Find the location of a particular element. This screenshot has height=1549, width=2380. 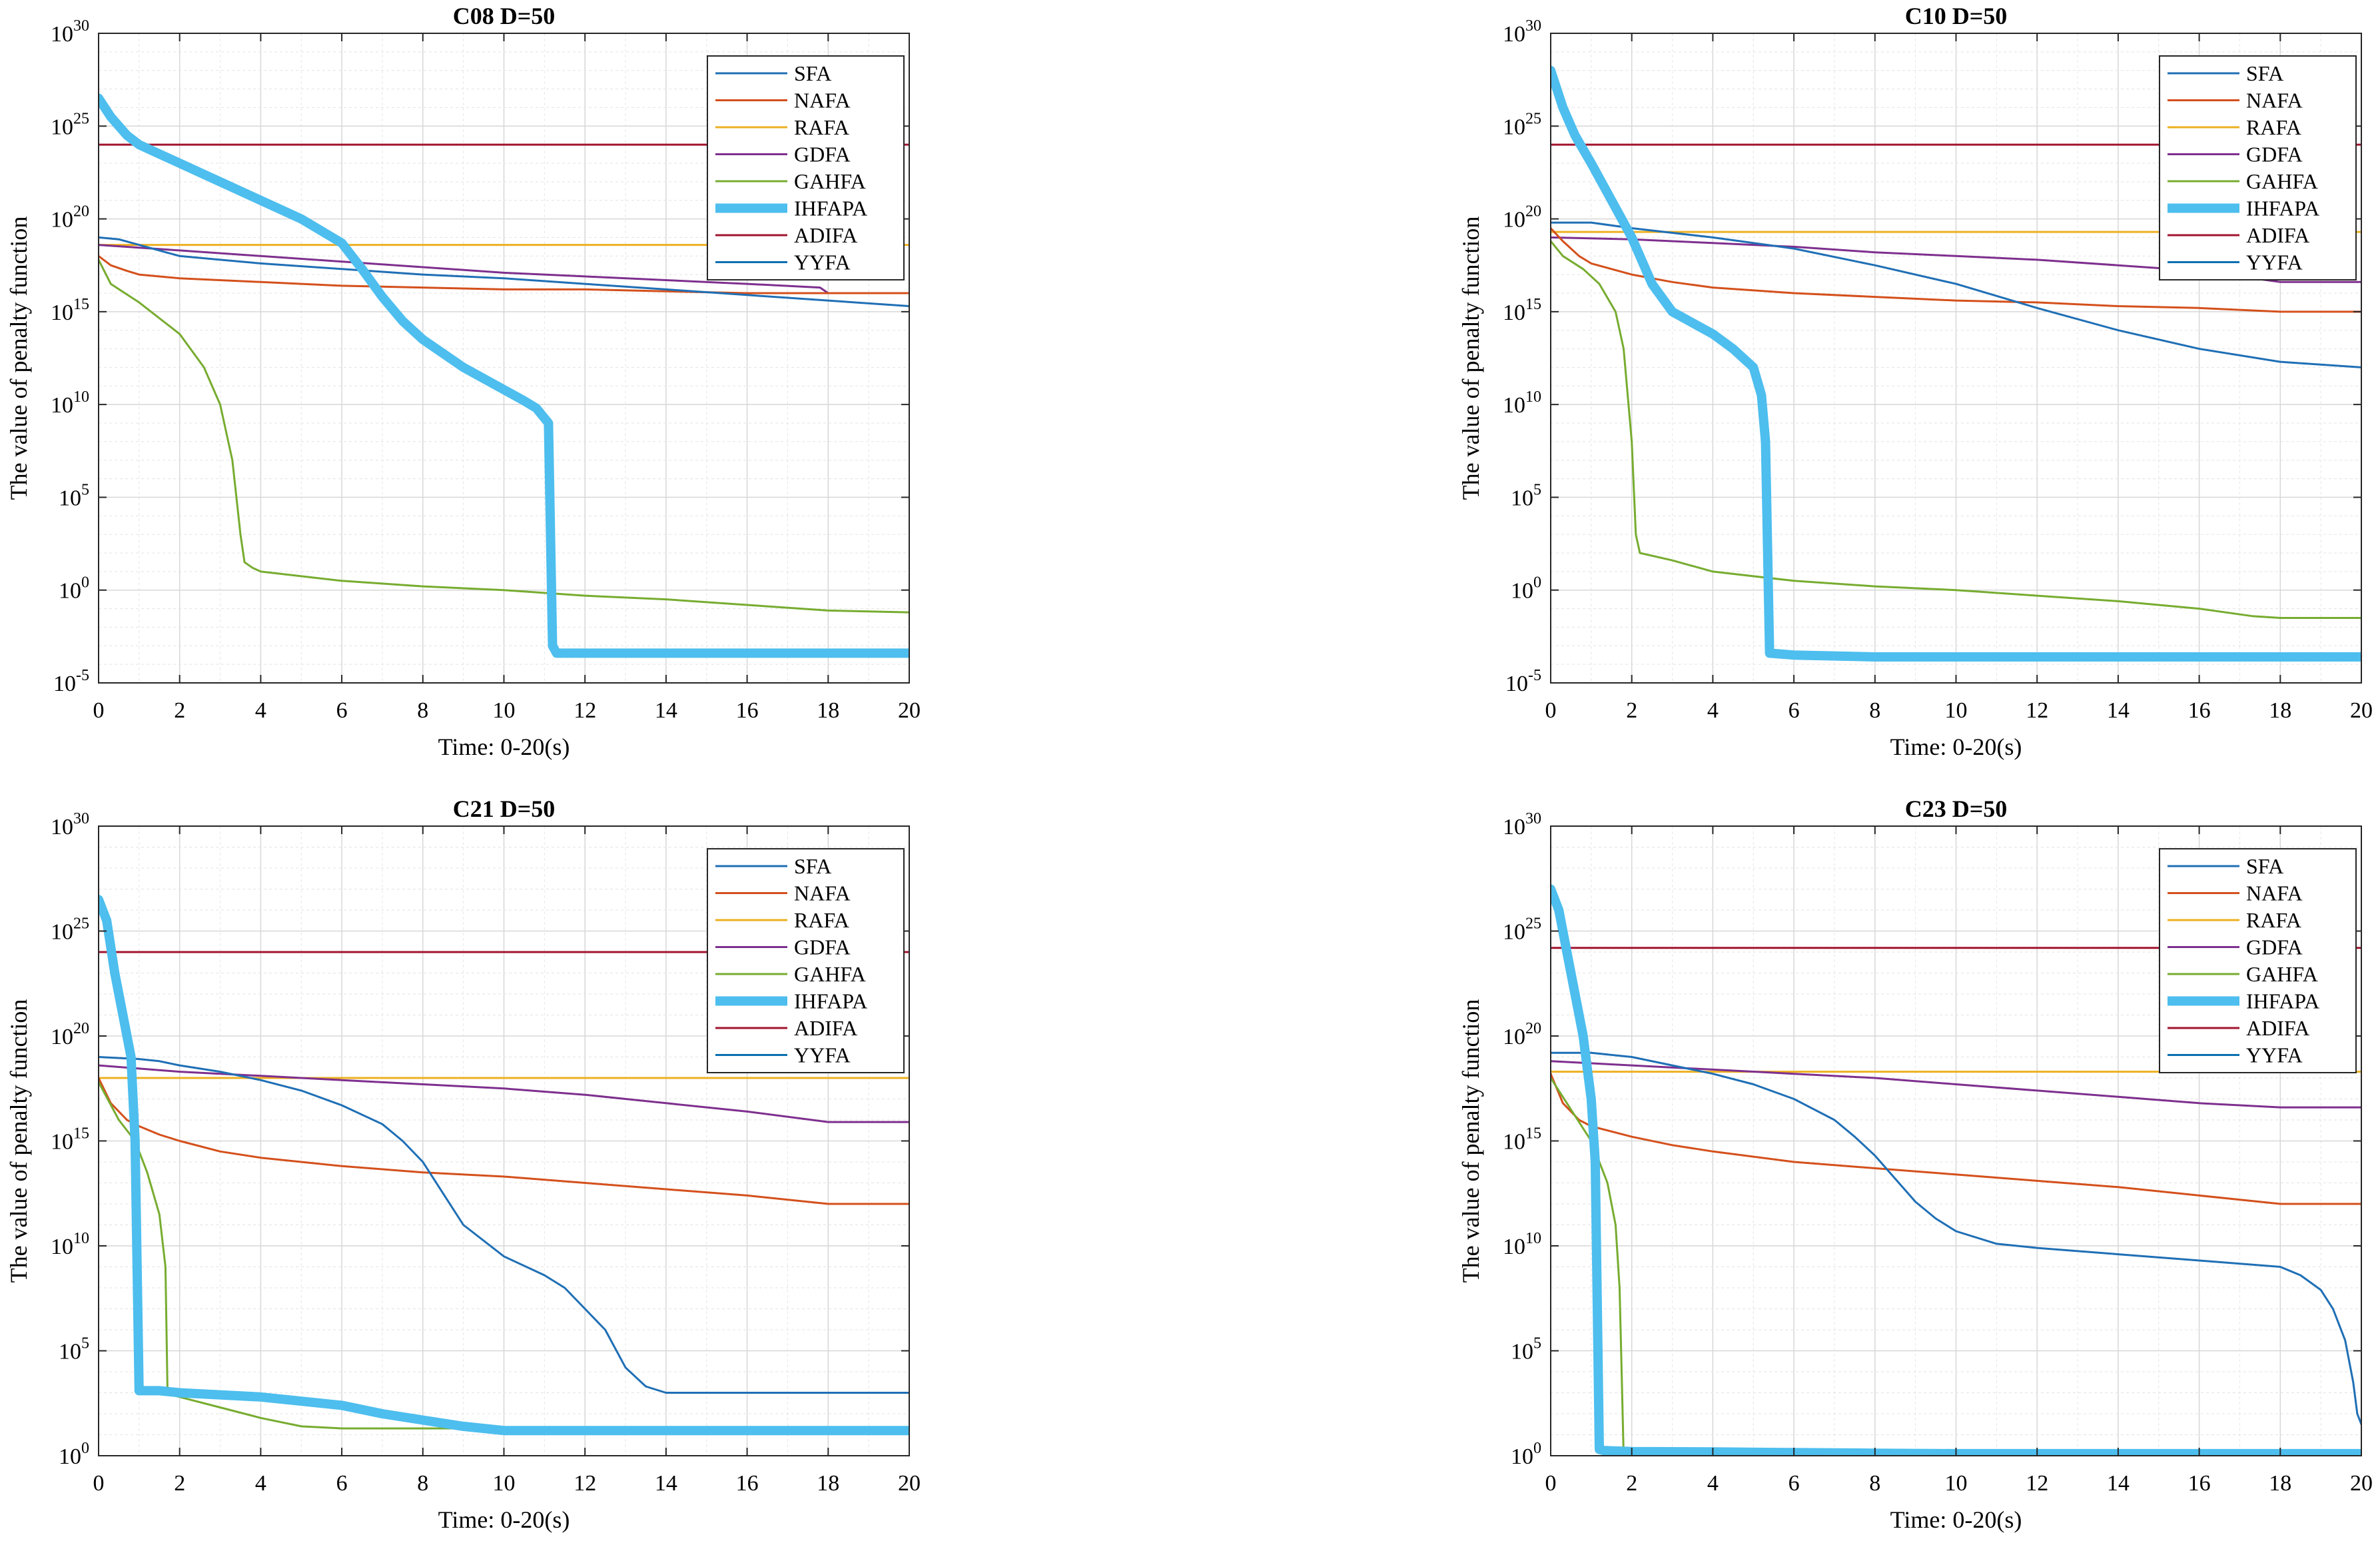

chart-title: C21 D=50 is located at coordinates (504, 808).